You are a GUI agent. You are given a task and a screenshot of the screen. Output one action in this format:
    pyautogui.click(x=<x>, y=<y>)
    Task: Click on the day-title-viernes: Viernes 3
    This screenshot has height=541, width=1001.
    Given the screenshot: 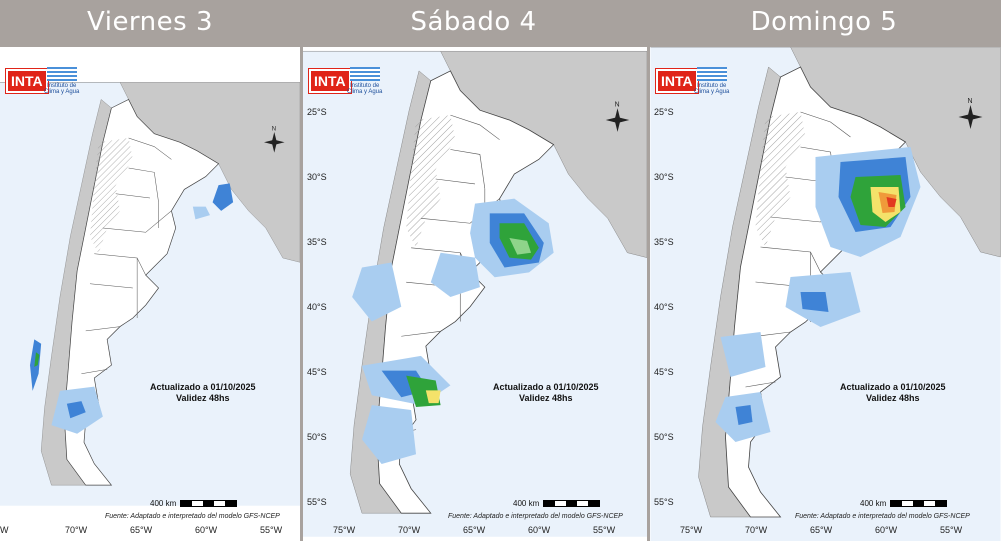 What is the action you would take?
    pyautogui.click(x=150, y=22)
    